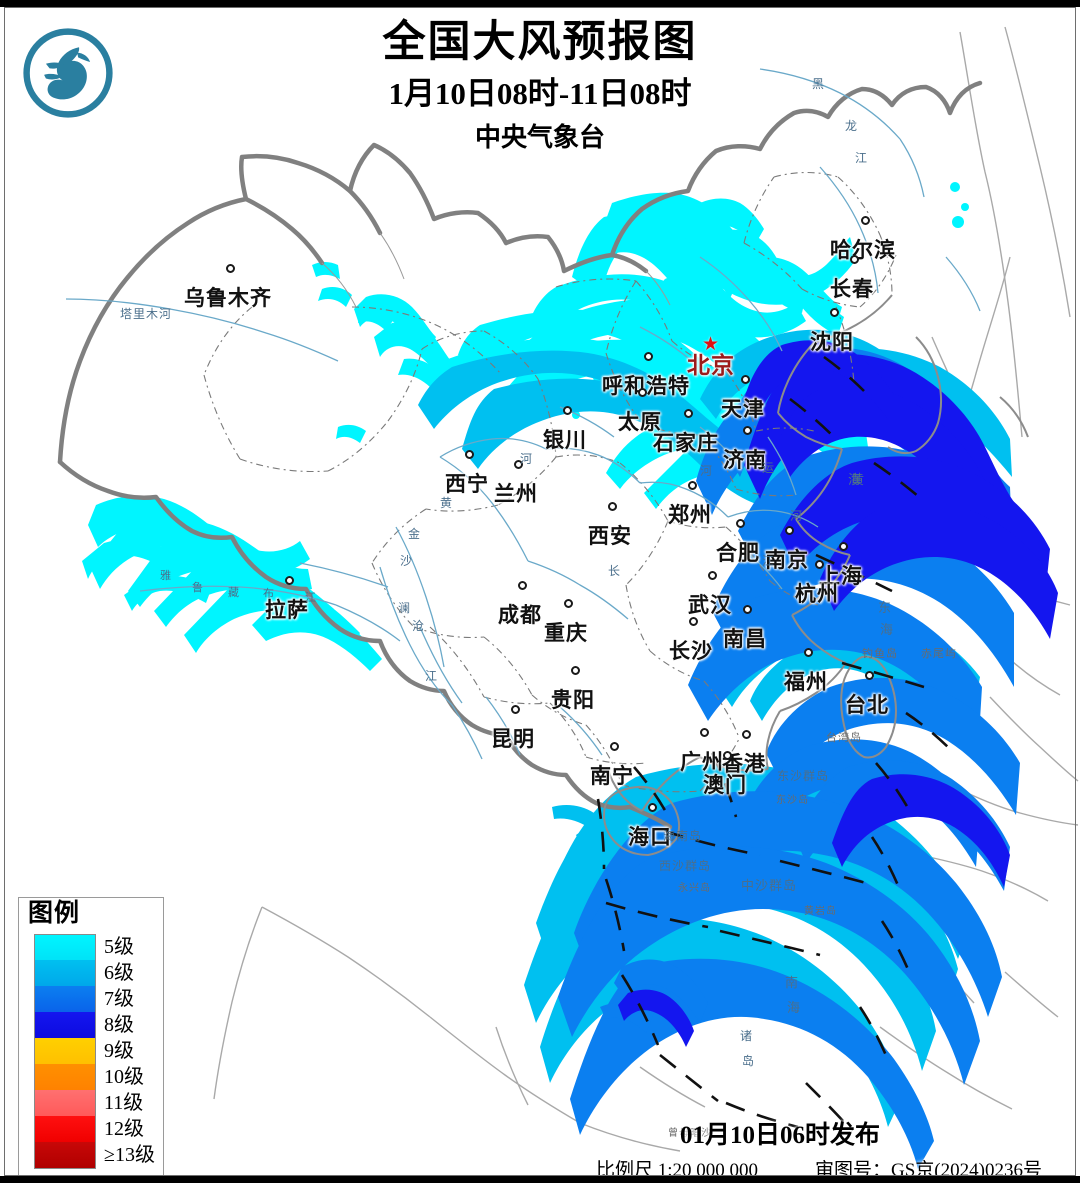 The height and width of the screenshot is (1183, 1080). Describe the element at coordinates (885, 607) in the screenshot. I see `geo-label-东: 东` at that location.